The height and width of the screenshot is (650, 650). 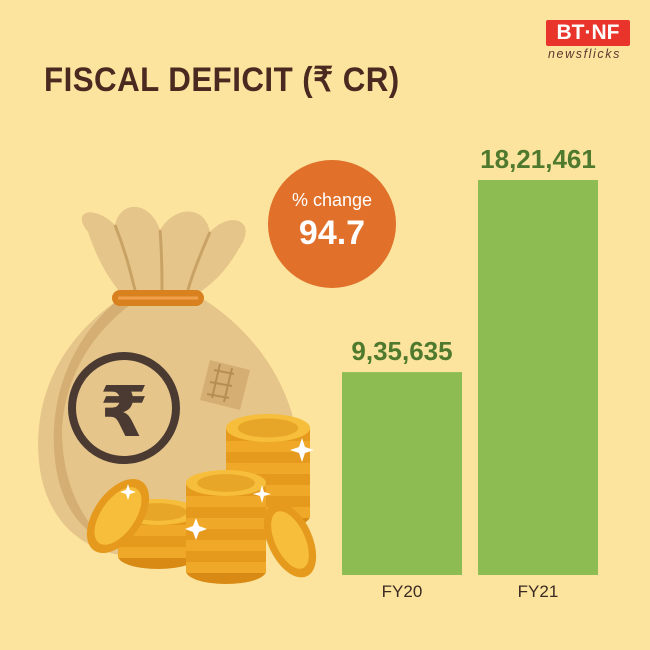 I want to click on bar-value-label: 18,21,461, so click(x=538, y=159).